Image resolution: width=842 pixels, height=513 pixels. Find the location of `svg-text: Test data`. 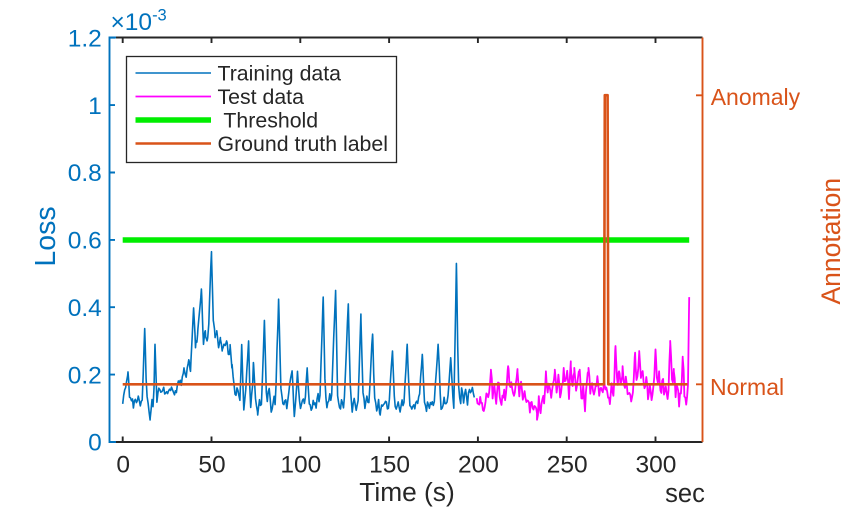

svg-text: Test data is located at coordinates (261, 97).